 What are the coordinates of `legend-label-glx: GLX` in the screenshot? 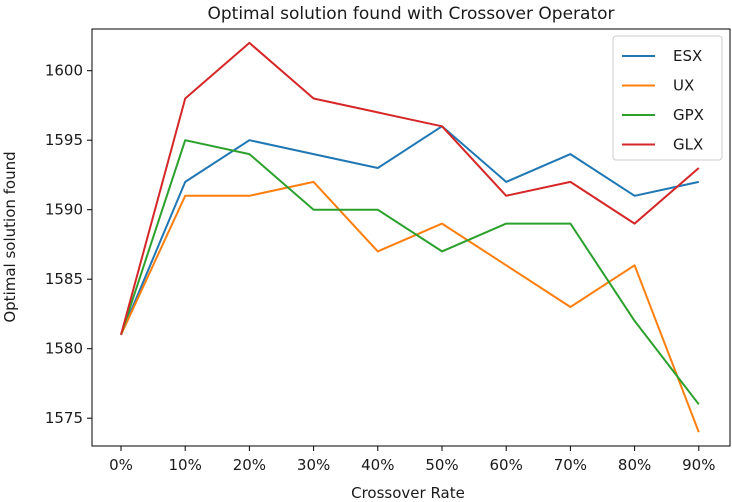 It's located at (688, 145).